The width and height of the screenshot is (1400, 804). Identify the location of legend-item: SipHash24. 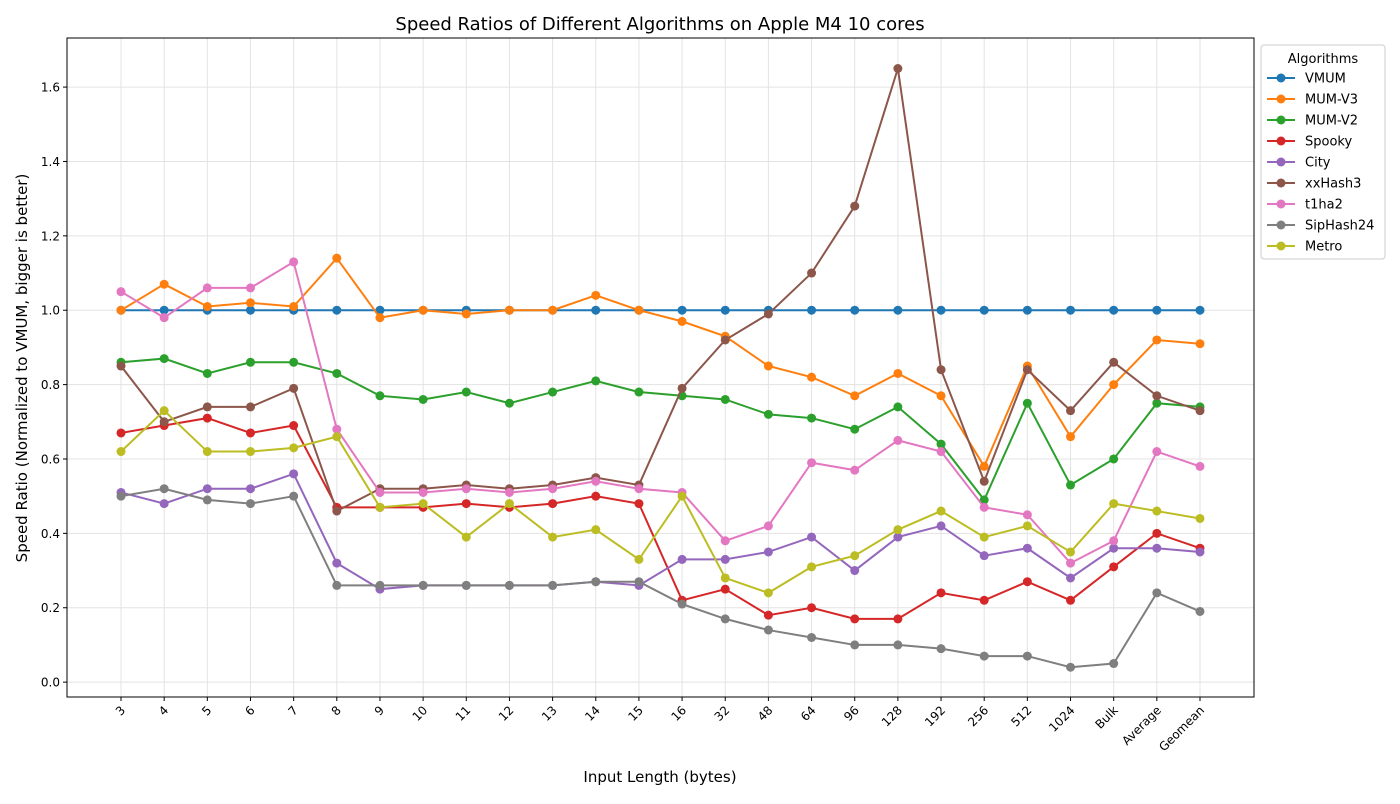
(1320, 226).